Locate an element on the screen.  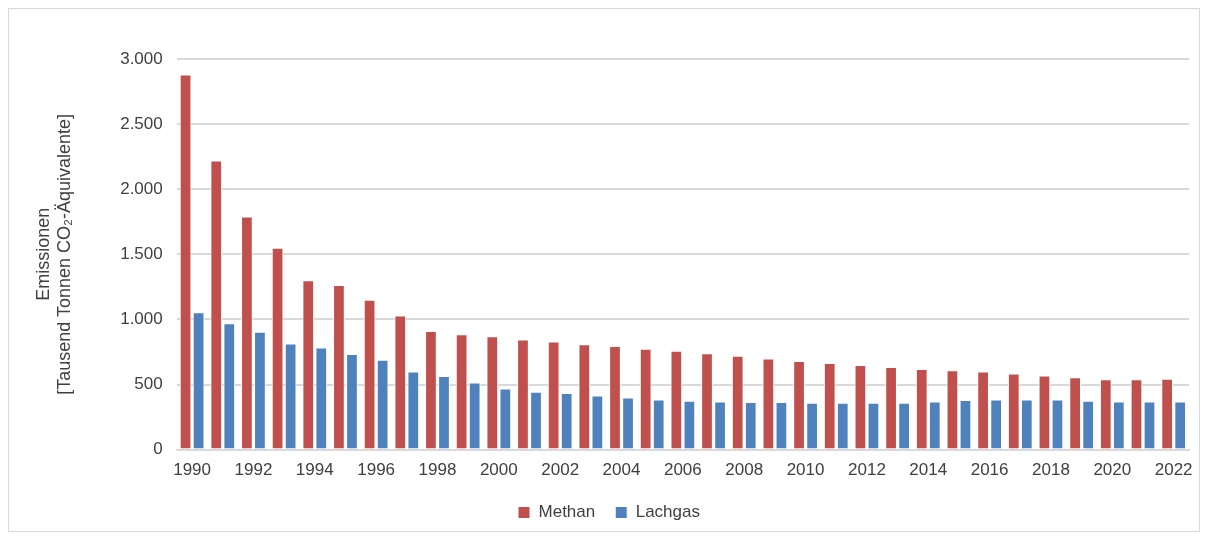
x-tick-label: 2012 is located at coordinates (867, 470).